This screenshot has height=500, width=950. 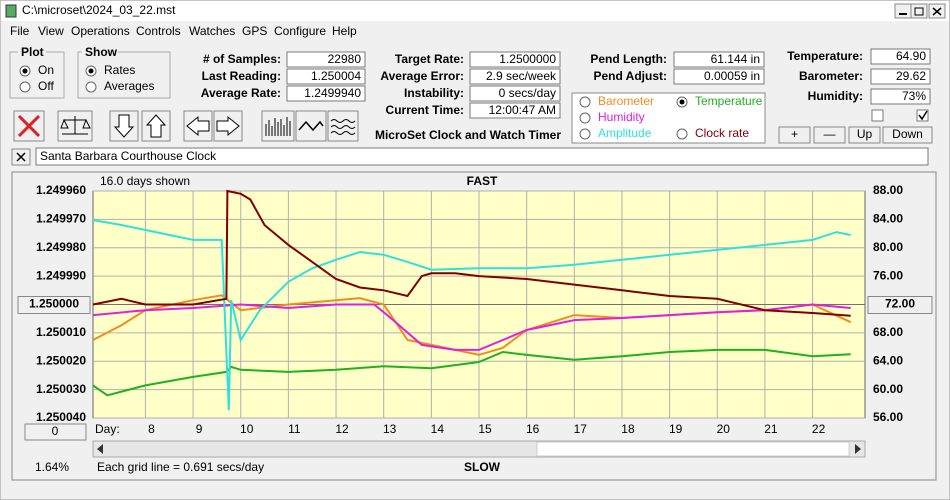 What do you see at coordinates (438, 429) in the screenshot?
I see `x-tick-label: 14` at bounding box center [438, 429].